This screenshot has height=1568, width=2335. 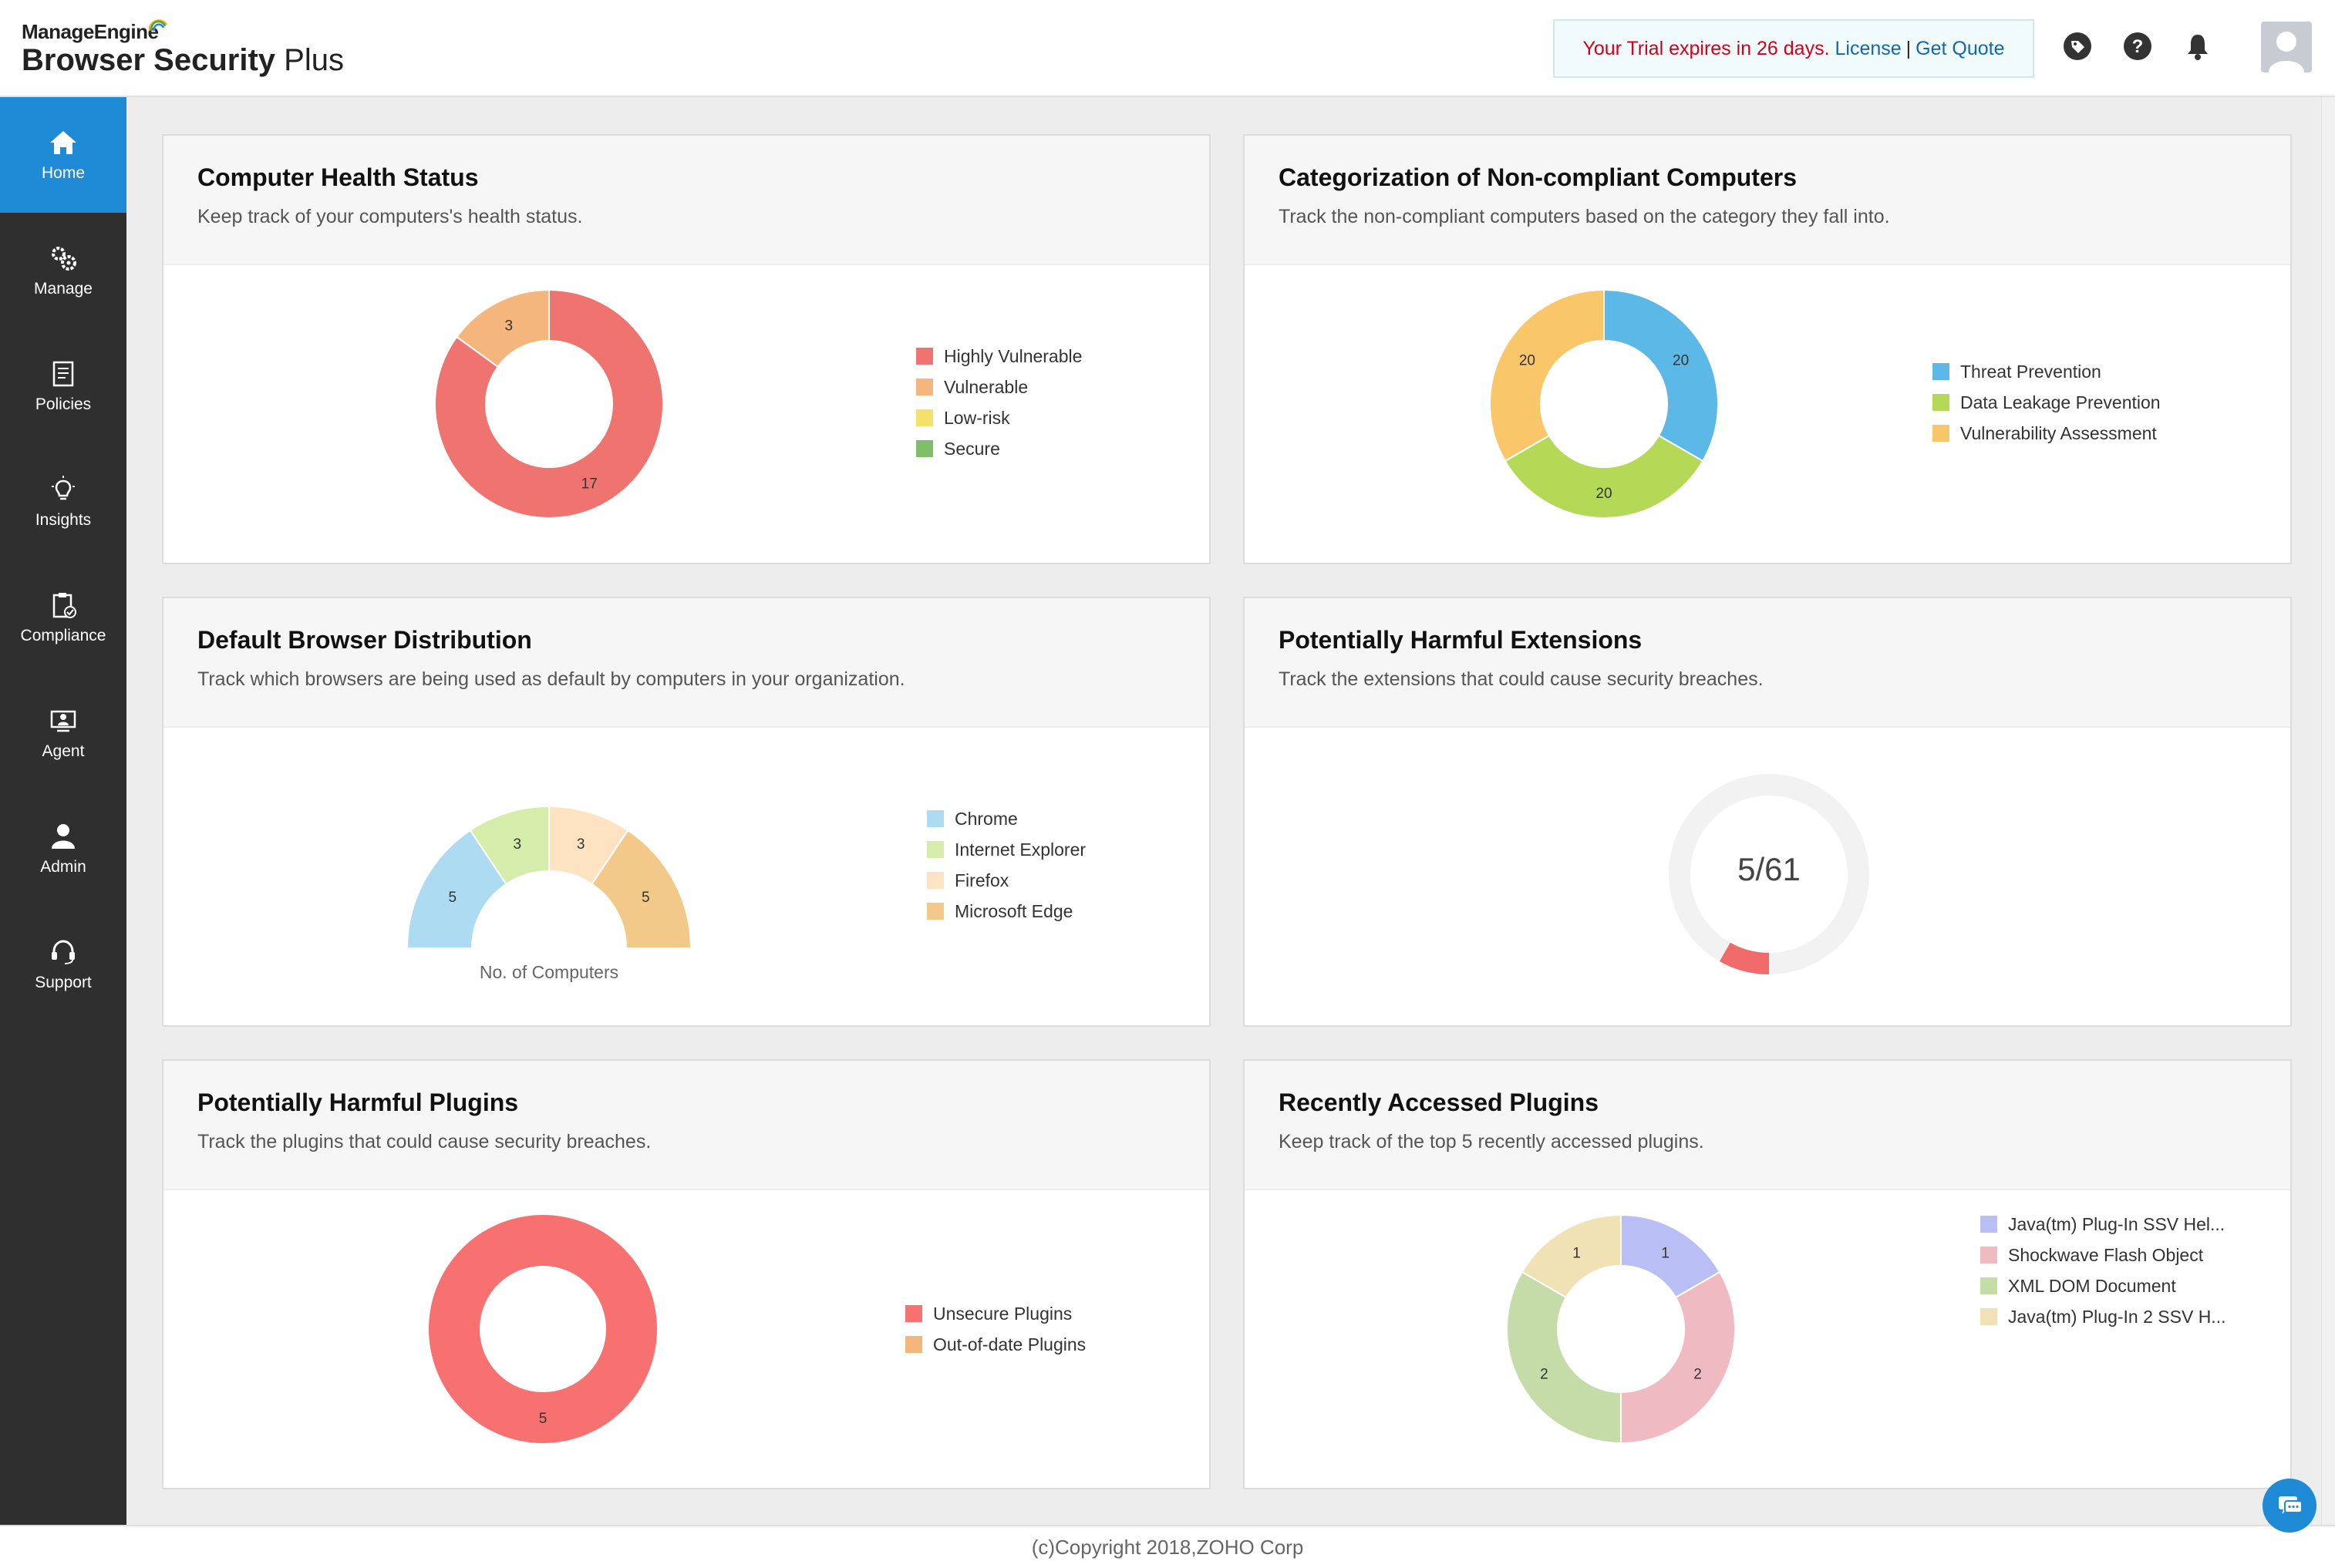 What do you see at coordinates (2328, 811) in the screenshot?
I see `page-scrollbar` at bounding box center [2328, 811].